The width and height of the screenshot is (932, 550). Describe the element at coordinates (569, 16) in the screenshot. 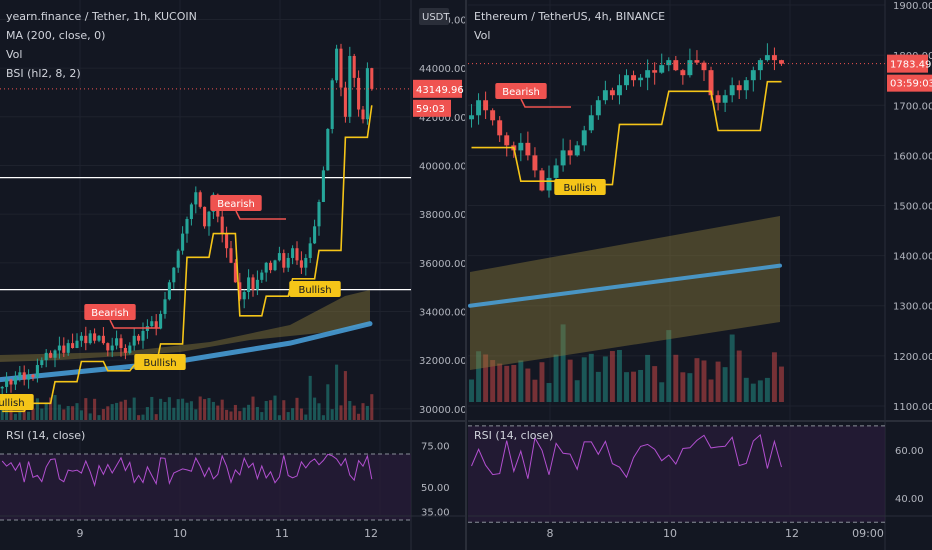

I see `chart-title: Ethereum / TetherUS, 4h, BINANCE` at that location.